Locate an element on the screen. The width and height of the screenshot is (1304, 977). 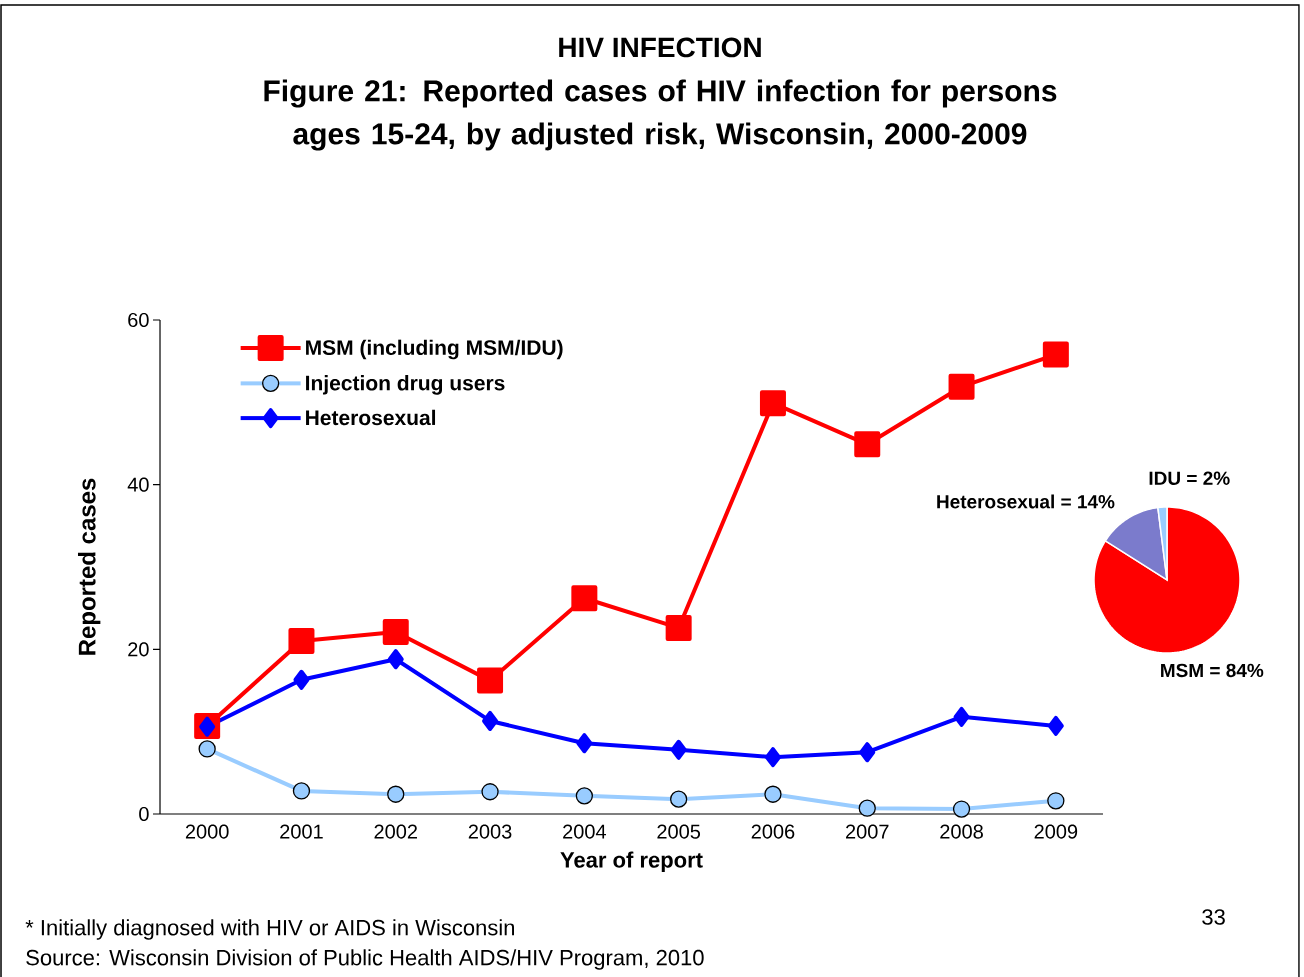
x-tick-label: 2004 is located at coordinates (585, 831).